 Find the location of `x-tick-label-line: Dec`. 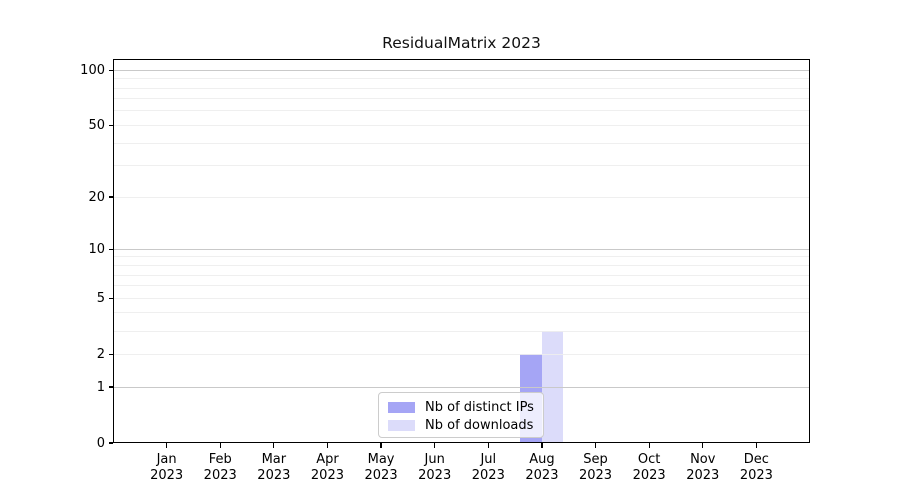

x-tick-label-line: Dec is located at coordinates (756, 459).